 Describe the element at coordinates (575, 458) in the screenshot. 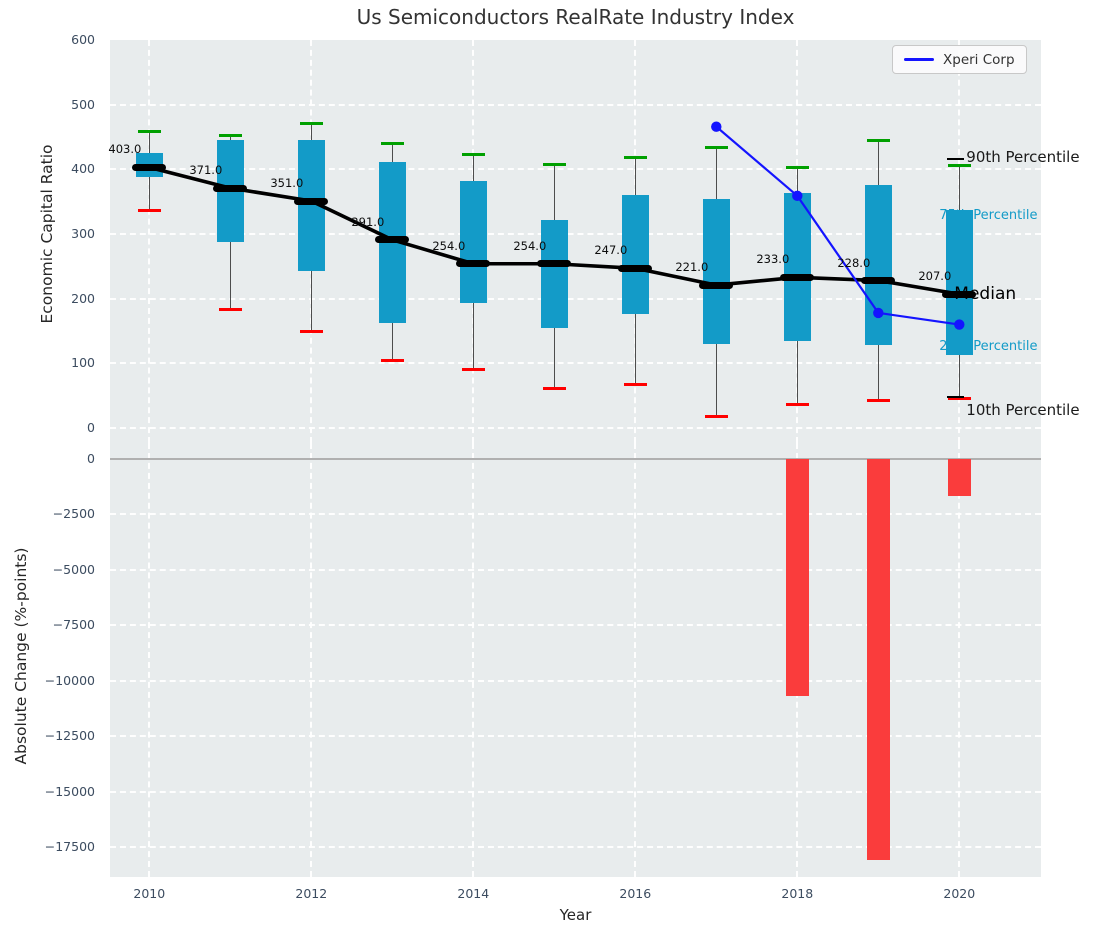

I see `zero-line` at that location.